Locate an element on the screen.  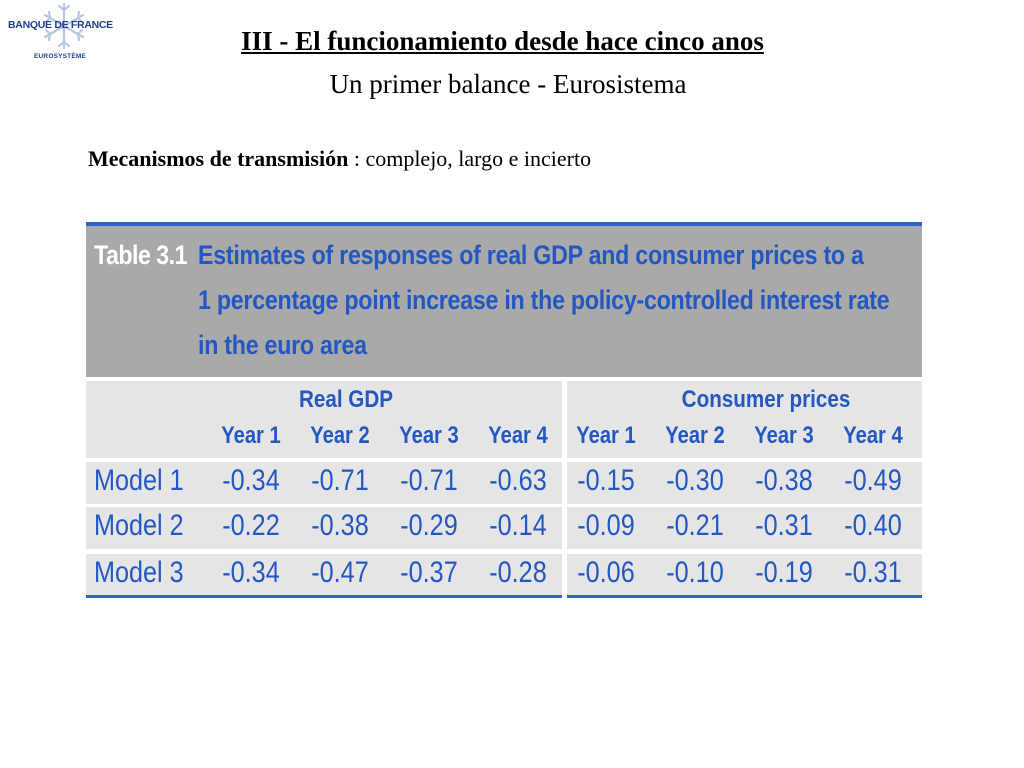
table-cell: -0.47 is located at coordinates (340, 572).